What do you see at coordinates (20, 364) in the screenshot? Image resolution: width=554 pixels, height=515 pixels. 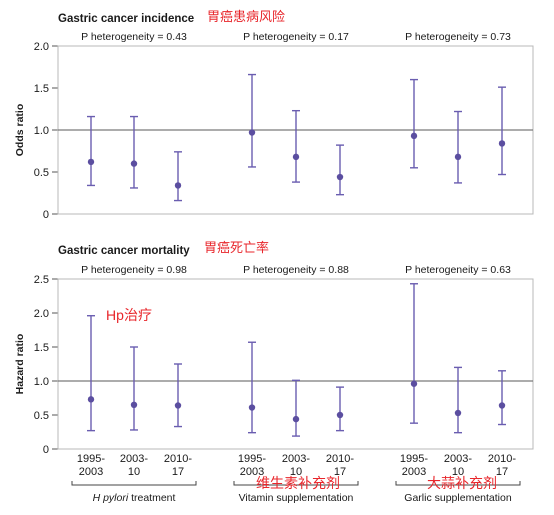 I see `mortality-y-axis-label: Hazard ratio` at bounding box center [20, 364].